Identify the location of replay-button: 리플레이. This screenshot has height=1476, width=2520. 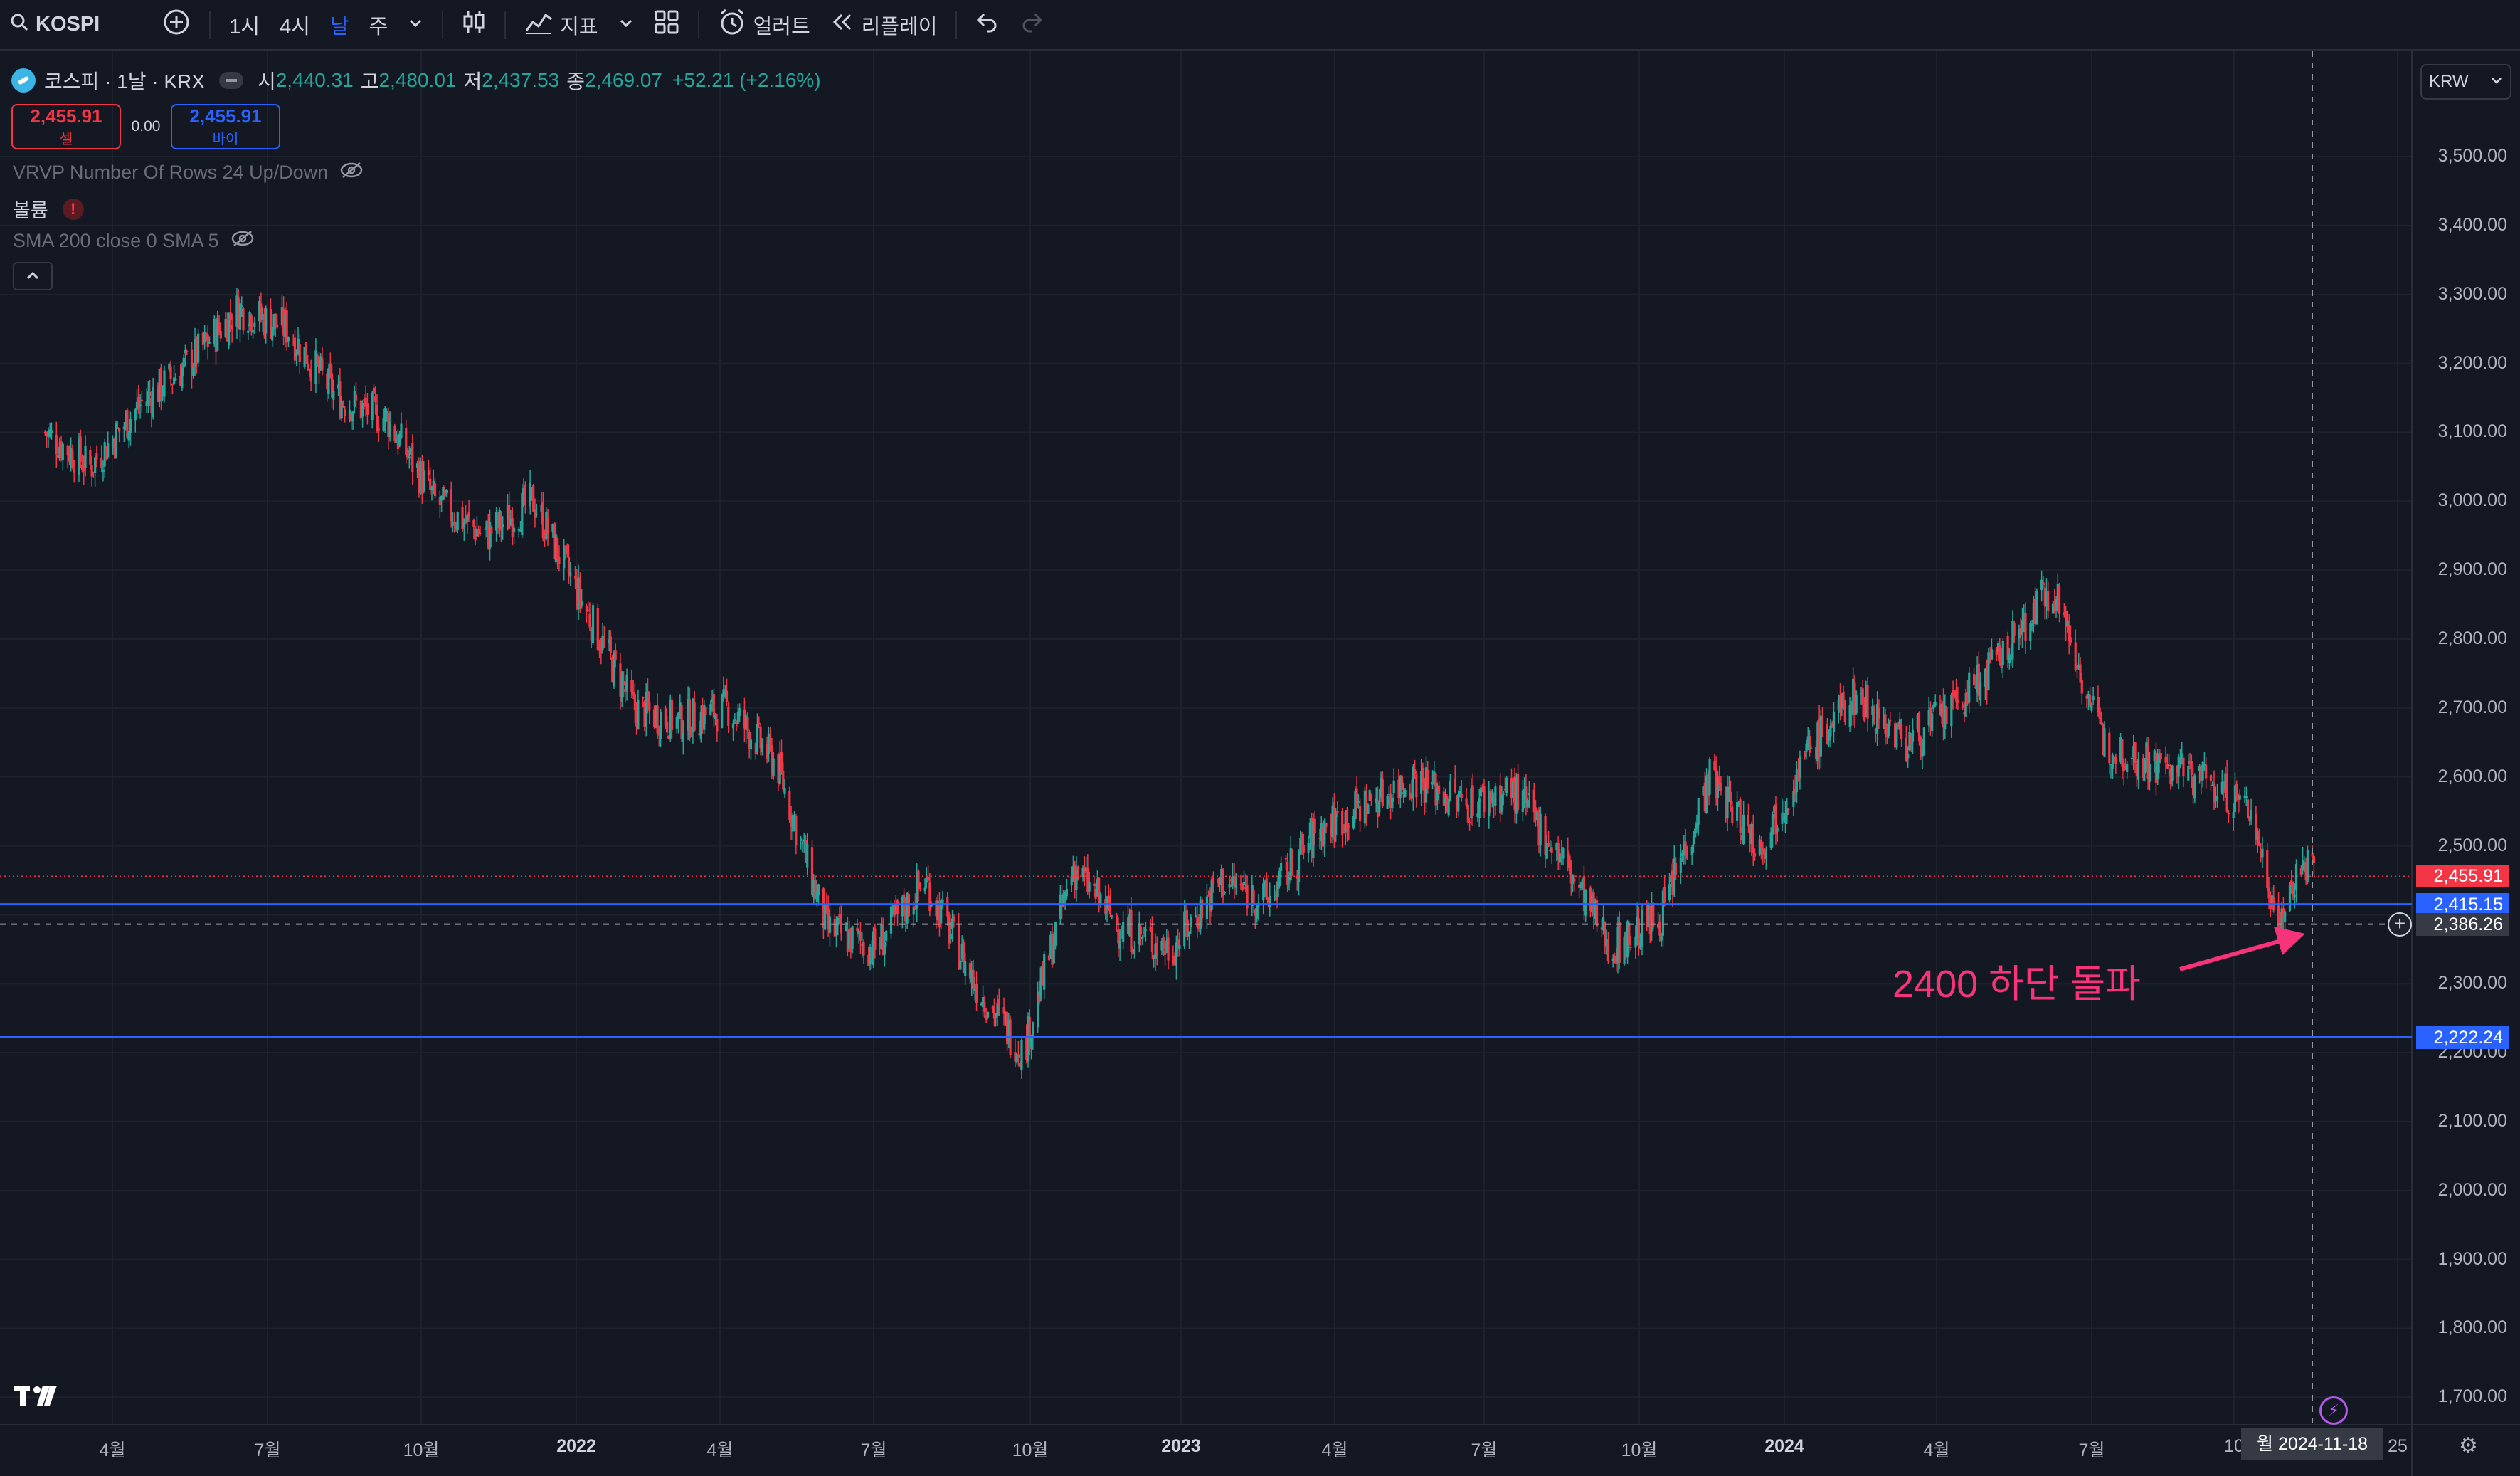
(884, 25).